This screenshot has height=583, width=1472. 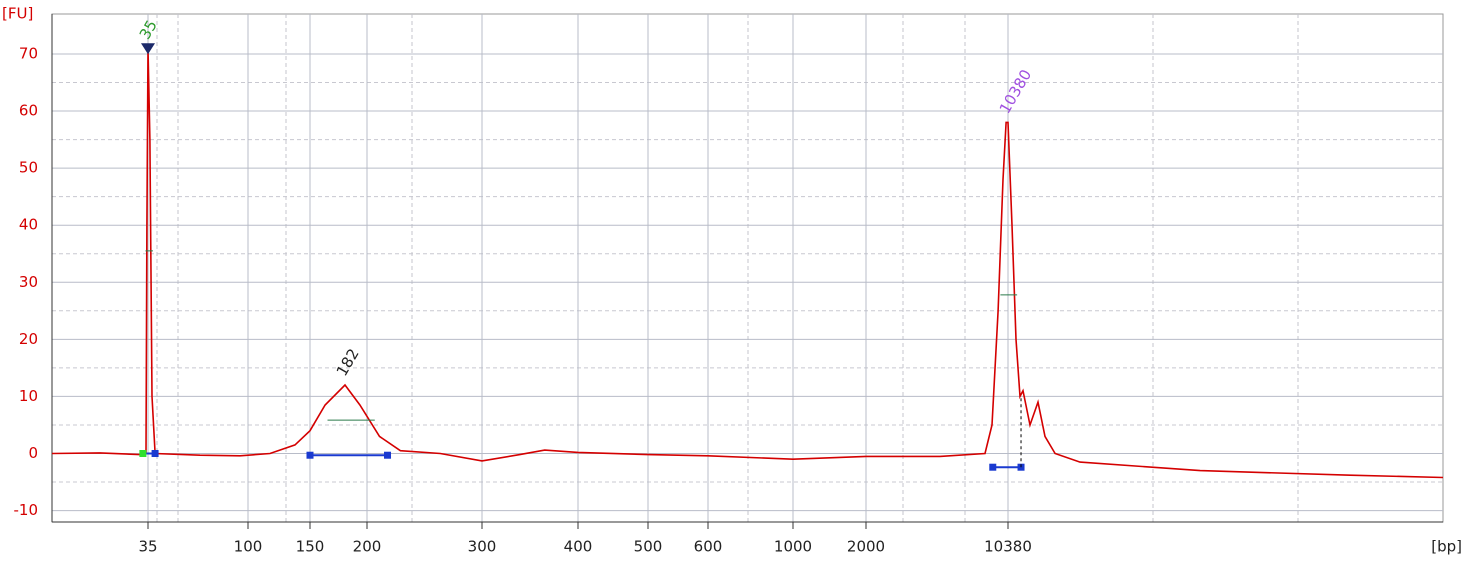 I want to click on x-tick-label: 300, so click(x=482, y=547).